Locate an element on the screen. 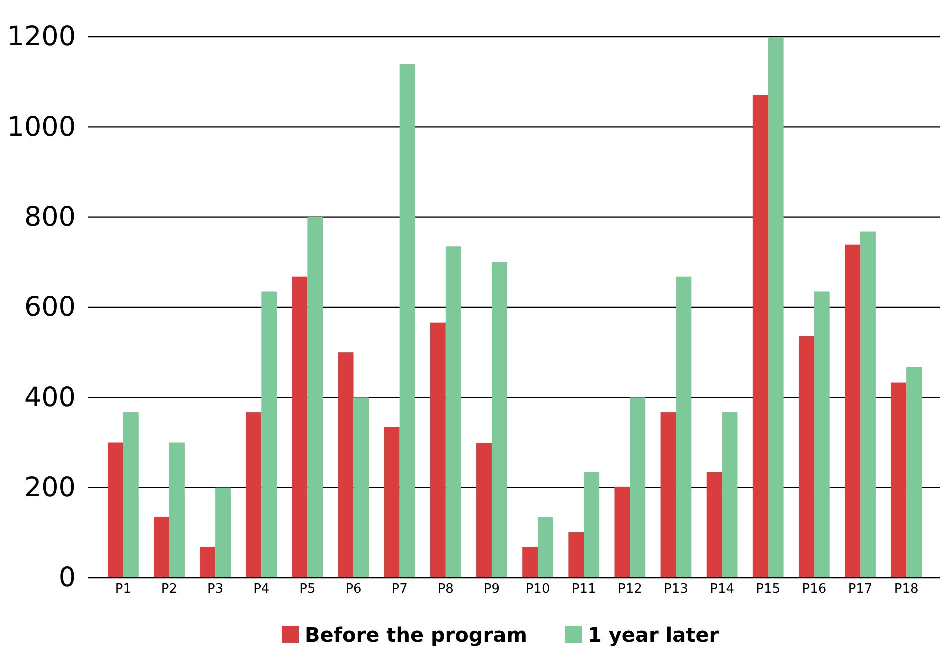 The image size is (945, 652). x-tick-label: P3 is located at coordinates (216, 590).